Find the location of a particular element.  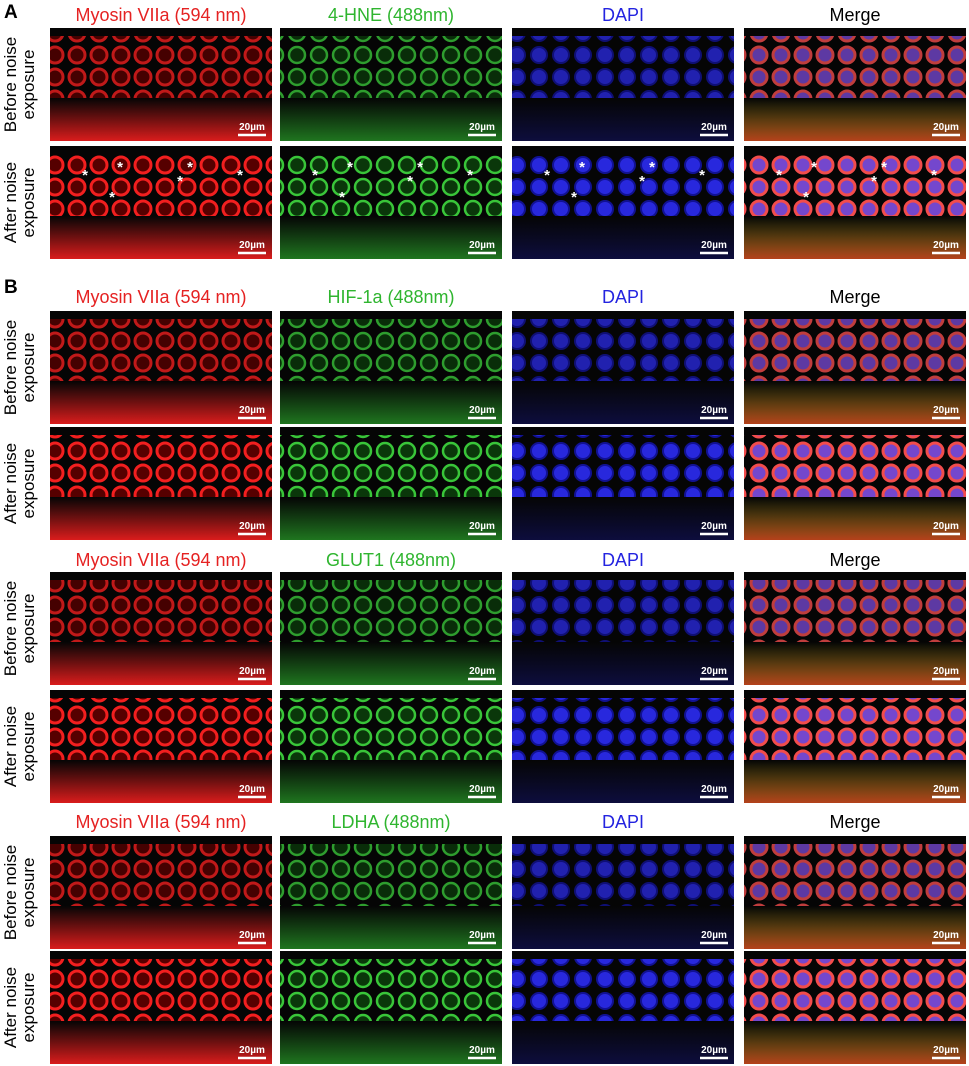

row-label: After noise is located at coordinates (10, 746).